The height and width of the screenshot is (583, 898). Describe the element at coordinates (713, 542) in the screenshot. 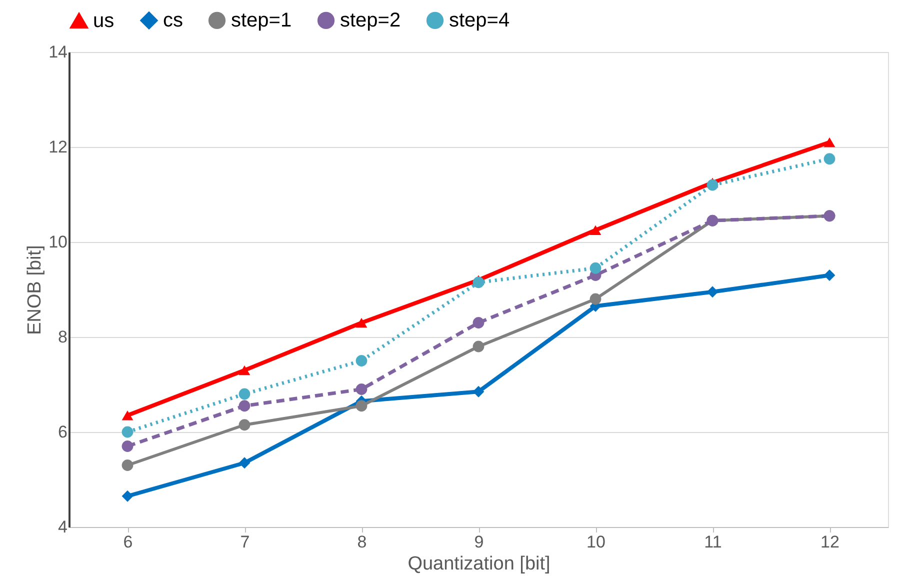

I see `x-tick-label: 11` at that location.